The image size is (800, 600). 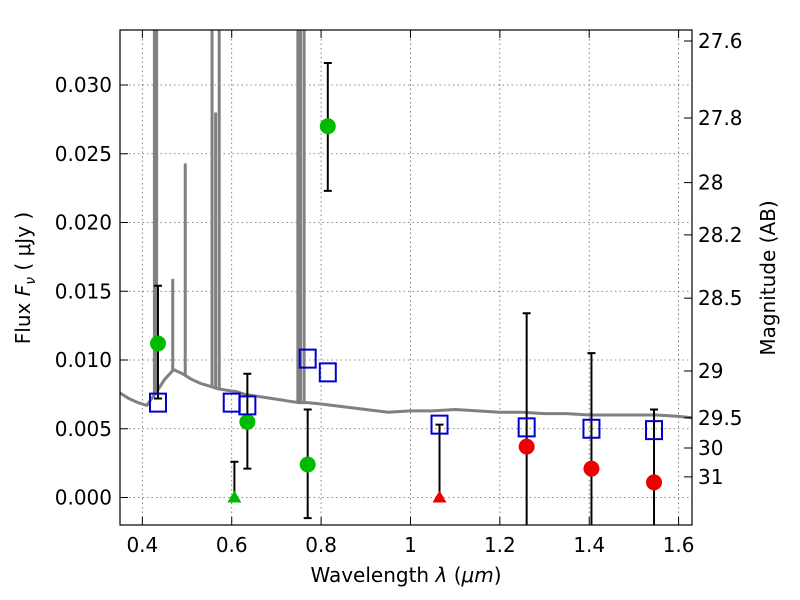 I want to click on x-axis-label-text: Wavelength, so click(x=369, y=575).